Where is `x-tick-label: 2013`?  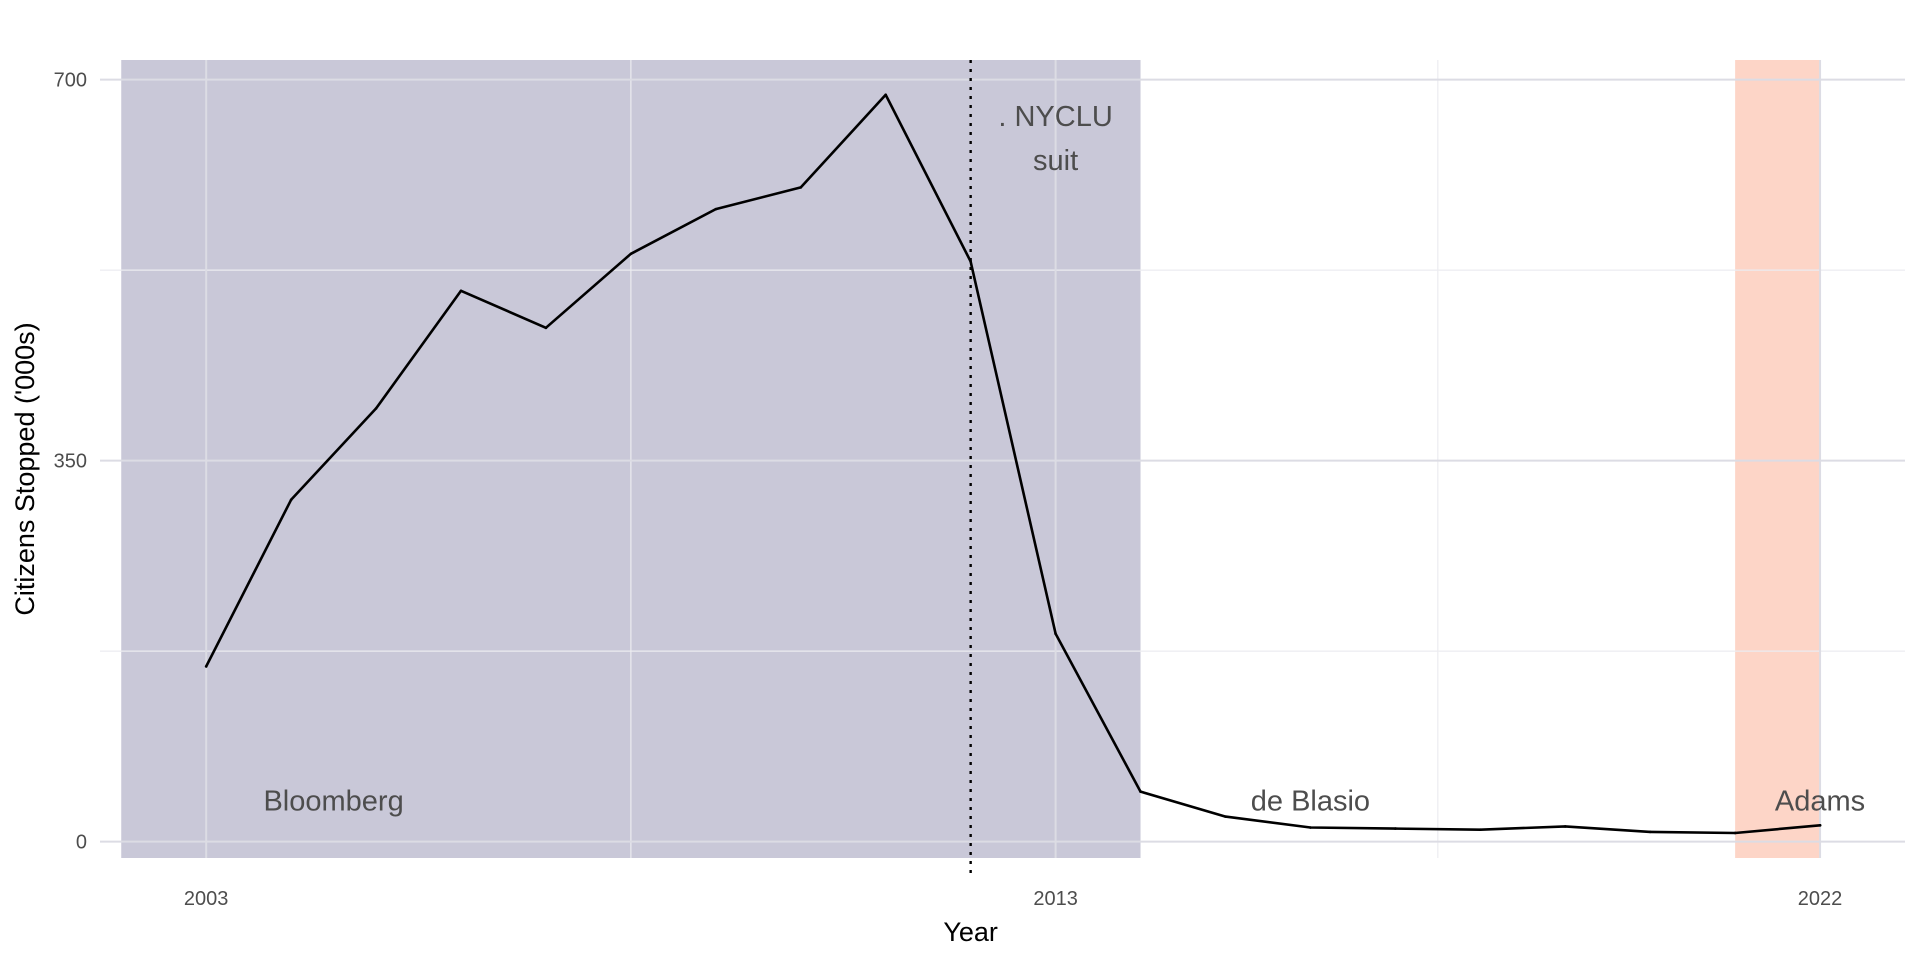
x-tick-label: 2013 is located at coordinates (1055, 899).